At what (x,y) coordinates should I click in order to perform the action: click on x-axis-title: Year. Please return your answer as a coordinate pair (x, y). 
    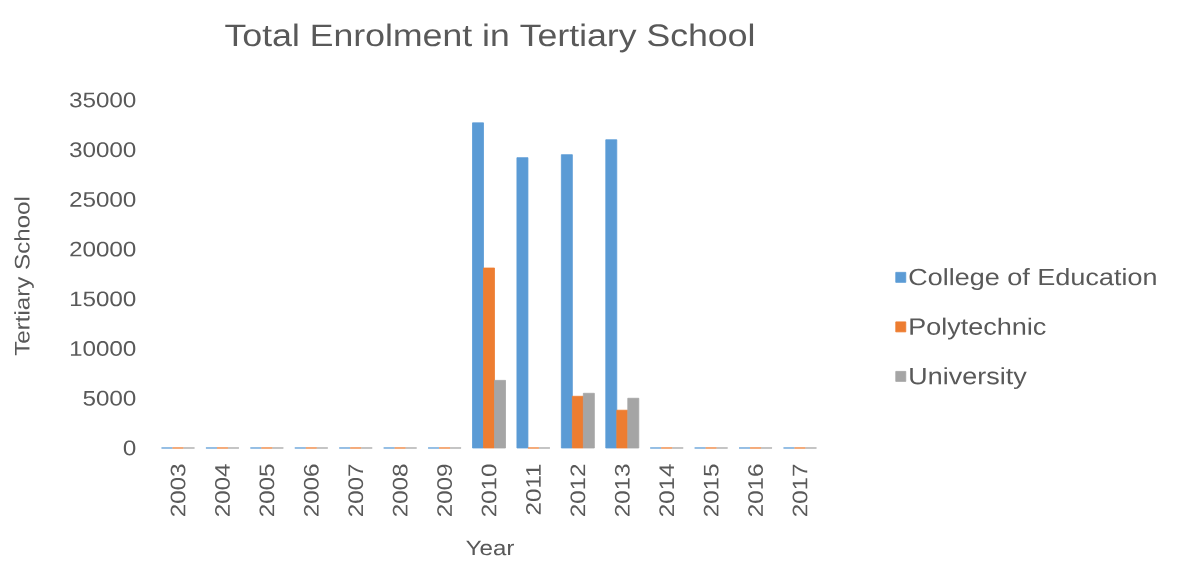
    Looking at the image, I should click on (490, 548).